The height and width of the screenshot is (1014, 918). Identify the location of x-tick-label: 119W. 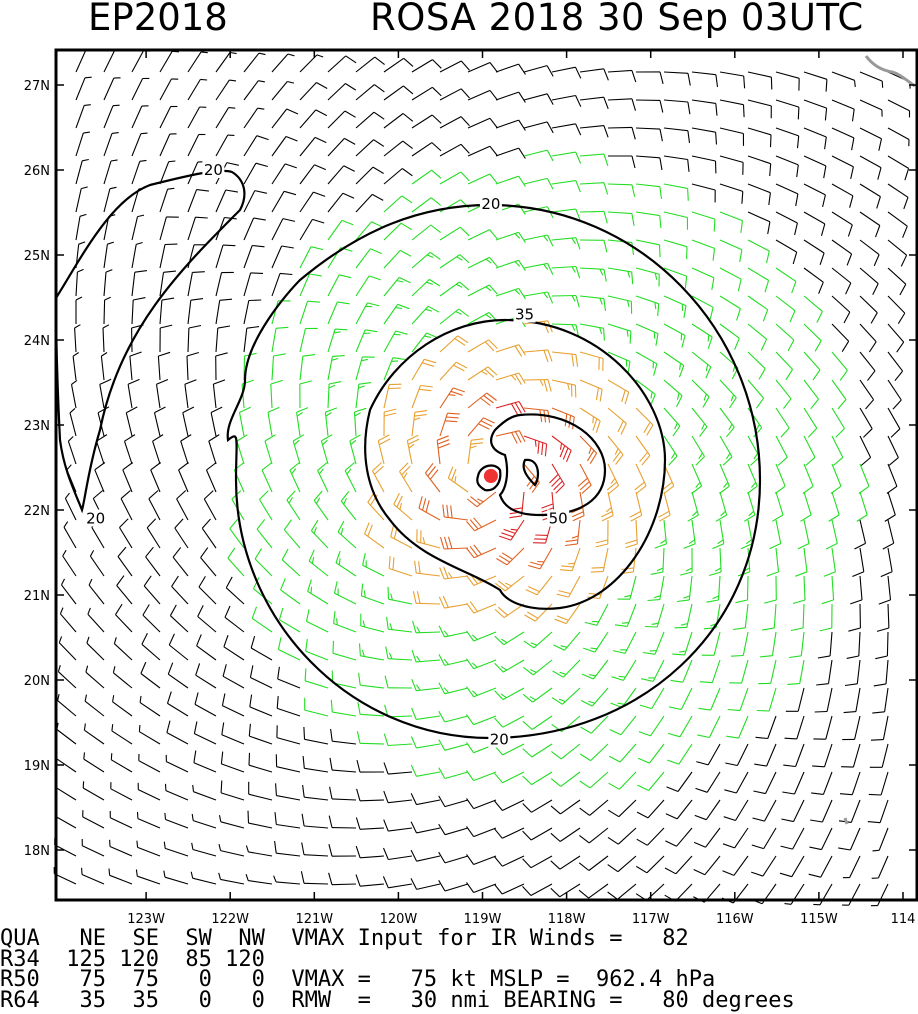
(483, 919).